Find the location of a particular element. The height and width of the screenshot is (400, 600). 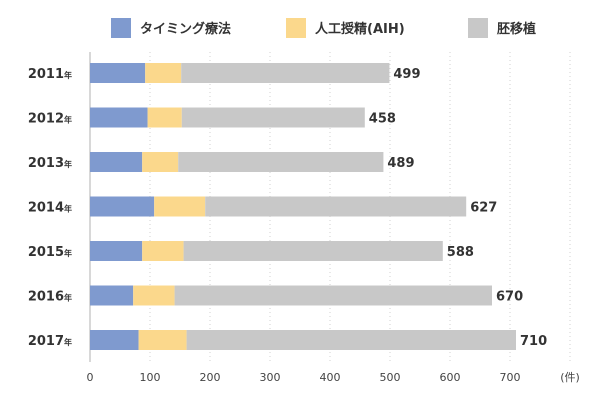

total-label: 627 is located at coordinates (483, 208).